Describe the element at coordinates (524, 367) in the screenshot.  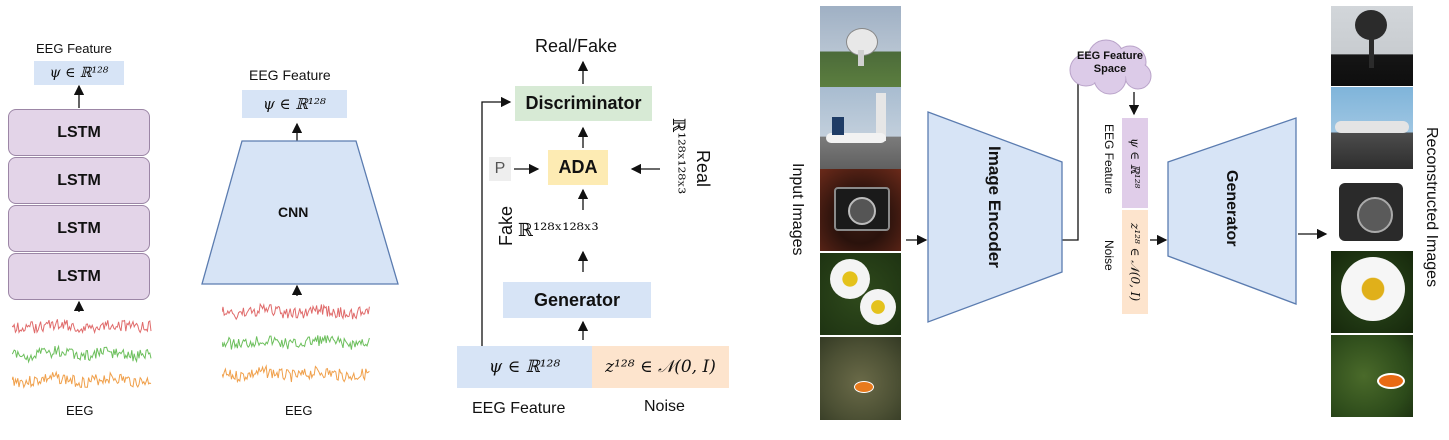
I see `gan-feature-vector: ψ ∈ ℝ¹²⁸` at that location.